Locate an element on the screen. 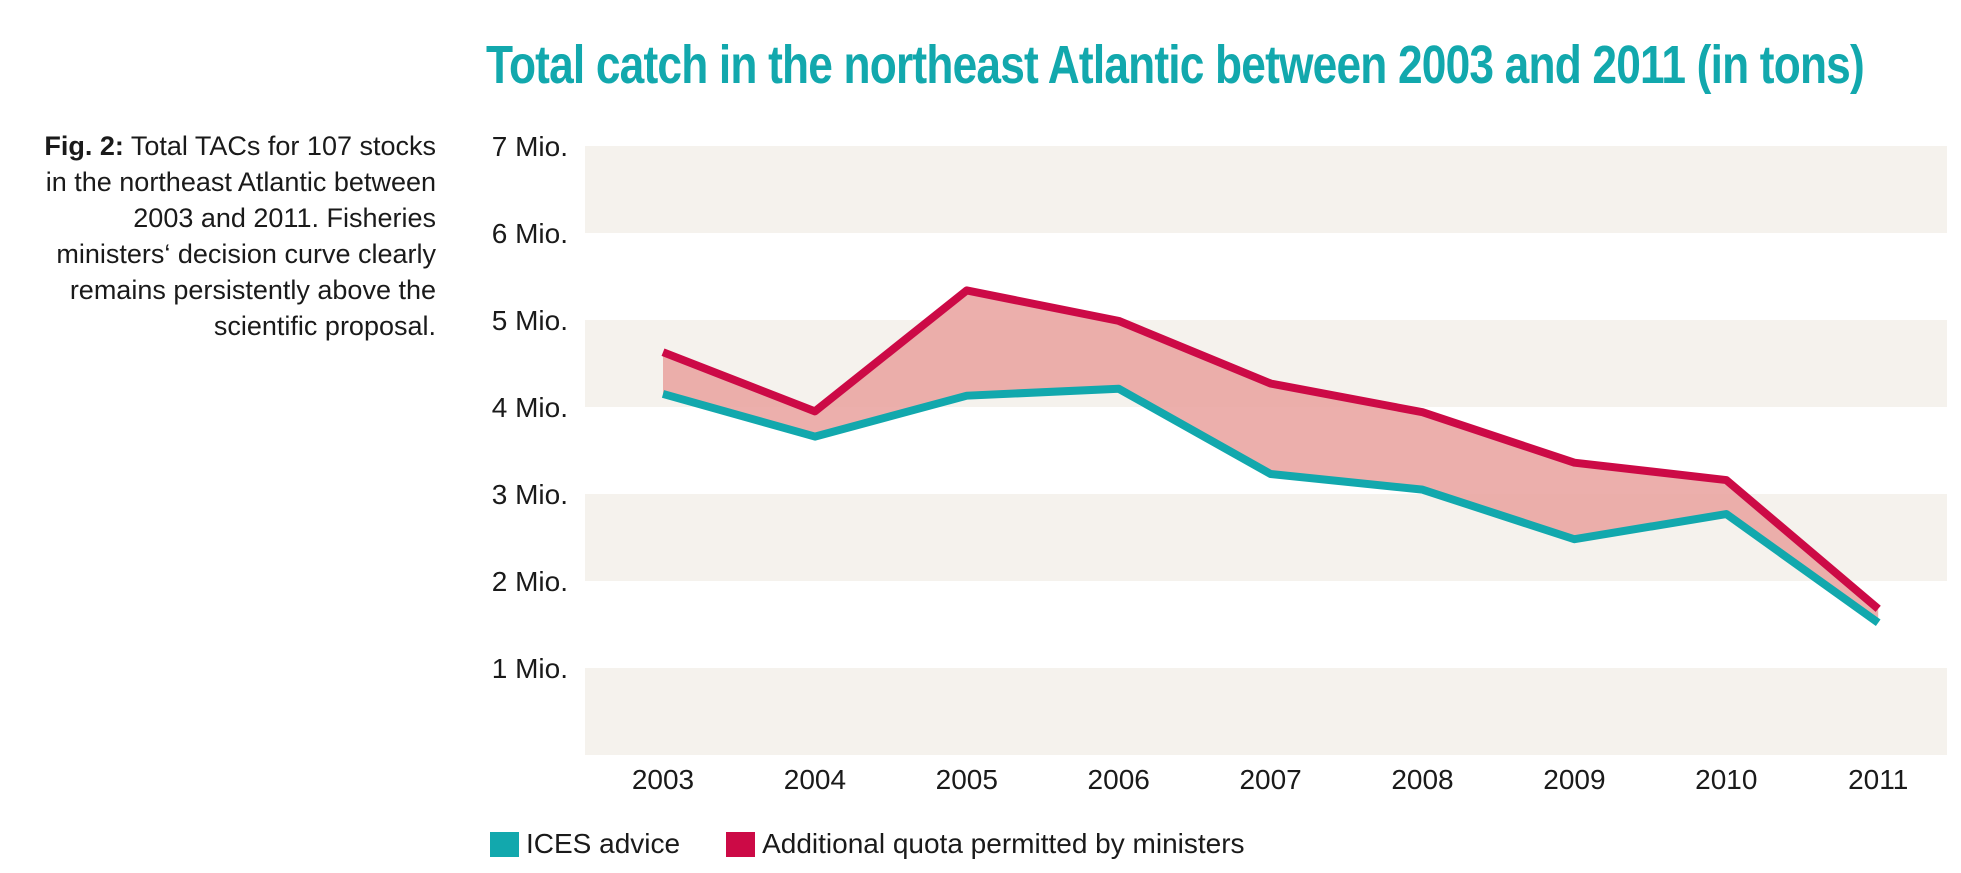  y-tick-label: 3 Mio. is located at coordinates (530, 494).